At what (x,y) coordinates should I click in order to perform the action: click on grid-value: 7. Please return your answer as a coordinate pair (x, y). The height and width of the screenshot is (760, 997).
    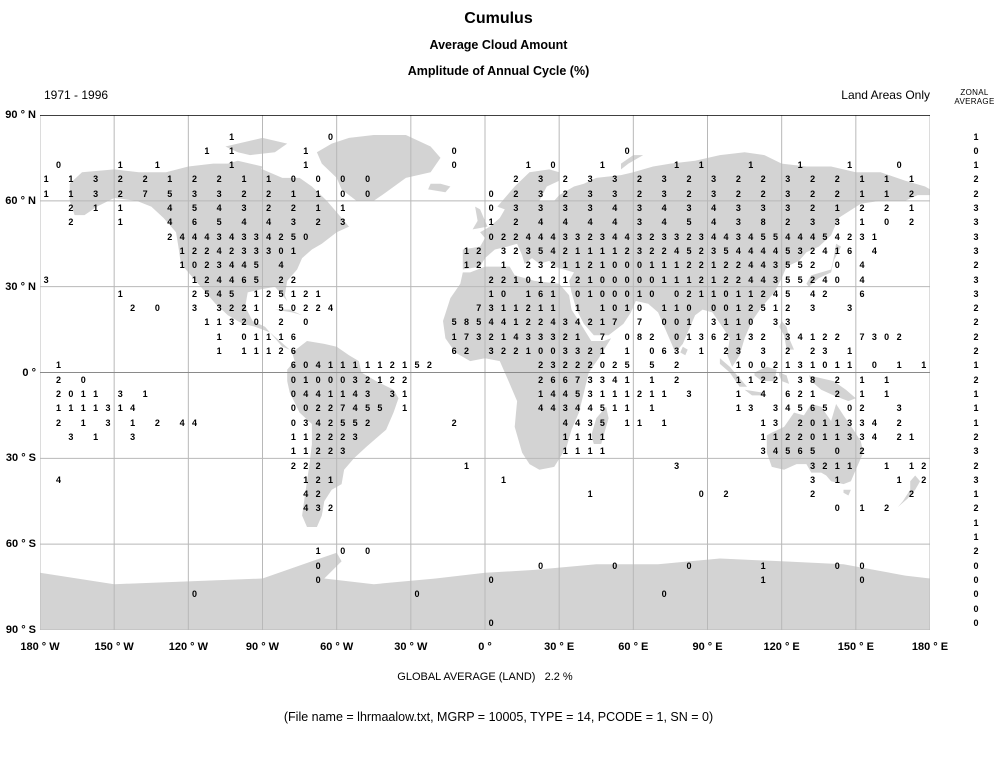
    Looking at the image, I should click on (145, 193).